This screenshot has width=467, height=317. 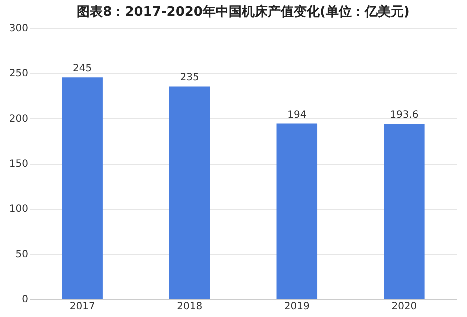 I want to click on data-label: 245, so click(x=82, y=69).